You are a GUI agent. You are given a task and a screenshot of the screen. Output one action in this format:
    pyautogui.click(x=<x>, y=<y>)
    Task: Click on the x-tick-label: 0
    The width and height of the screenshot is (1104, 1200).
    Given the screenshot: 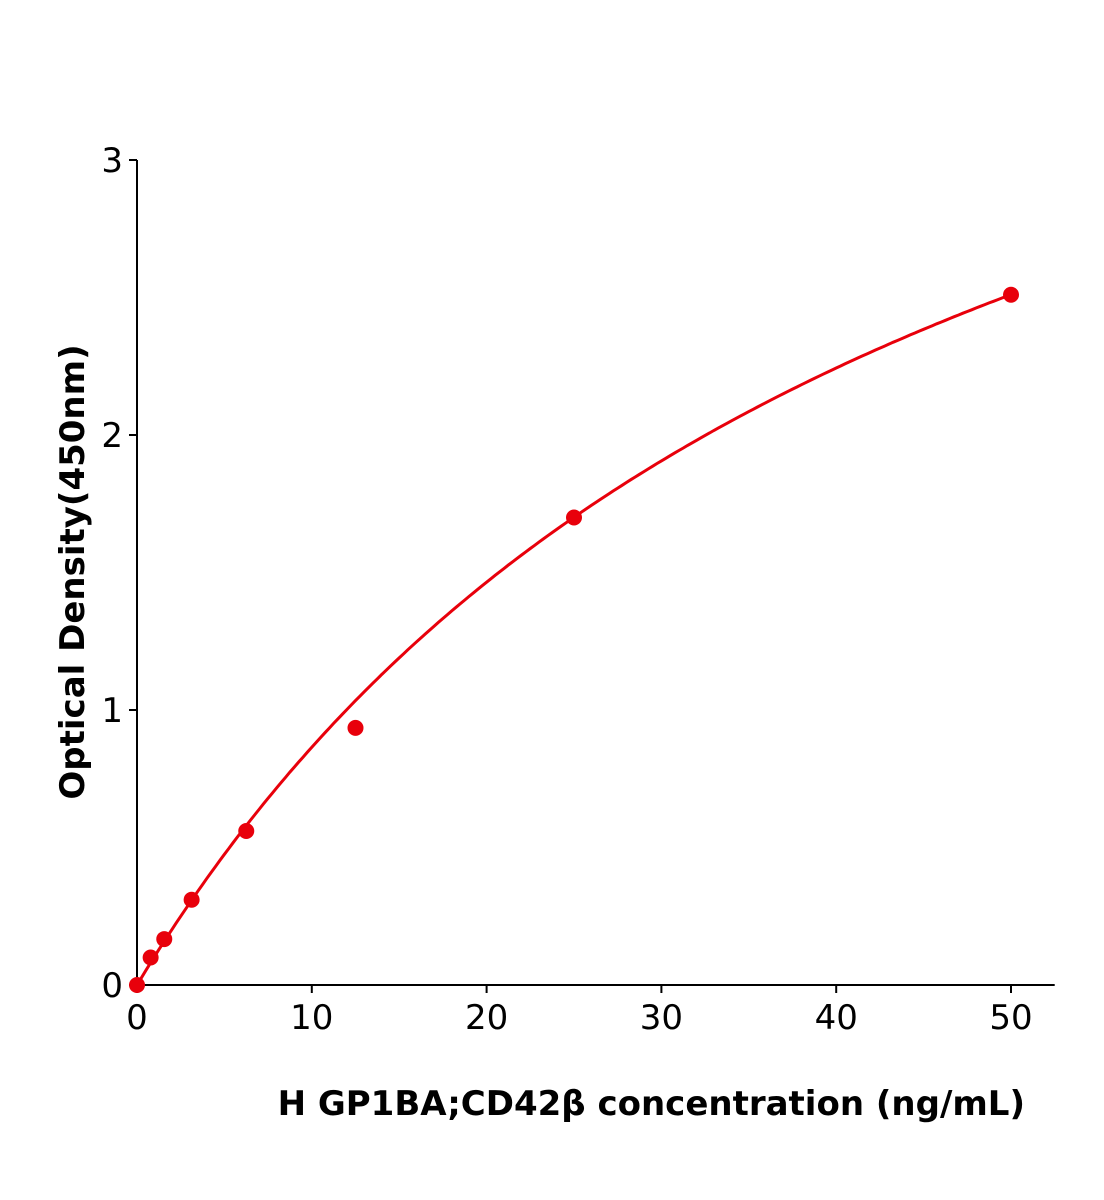 What is the action you would take?
    pyautogui.click(x=137, y=1018)
    